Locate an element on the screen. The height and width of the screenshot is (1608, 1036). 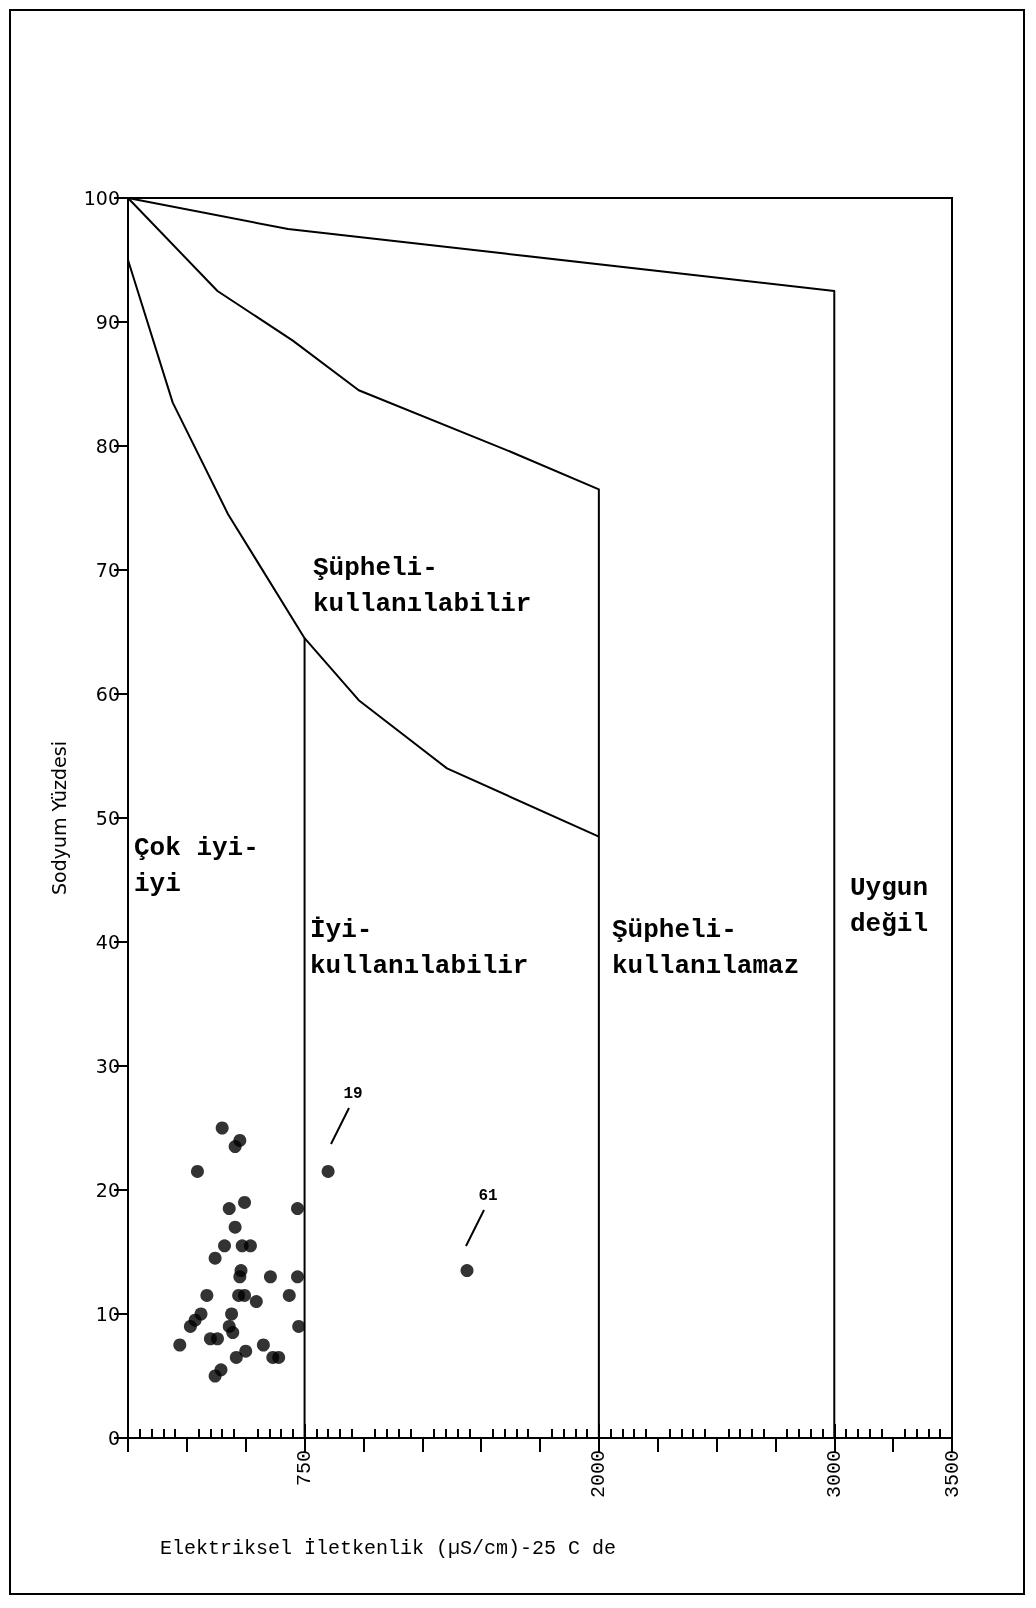
y-tick-label: 60 is located at coordinates (107, 694).